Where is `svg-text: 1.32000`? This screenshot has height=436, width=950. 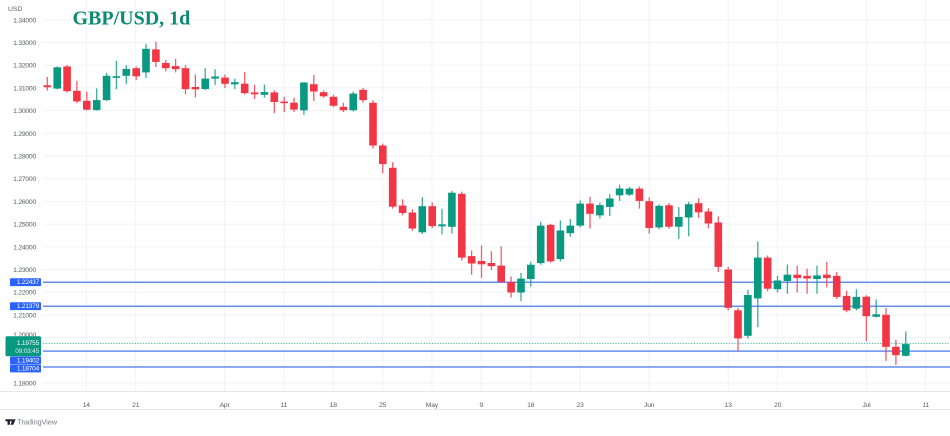 svg-text: 1.32000 is located at coordinates (24, 66).